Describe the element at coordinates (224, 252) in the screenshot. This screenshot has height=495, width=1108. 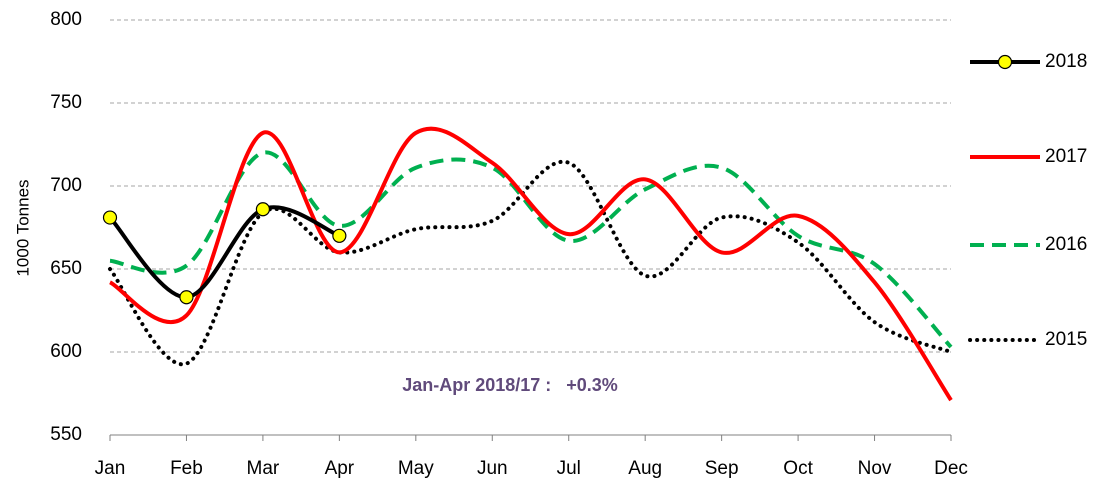
I see `series-line` at that location.